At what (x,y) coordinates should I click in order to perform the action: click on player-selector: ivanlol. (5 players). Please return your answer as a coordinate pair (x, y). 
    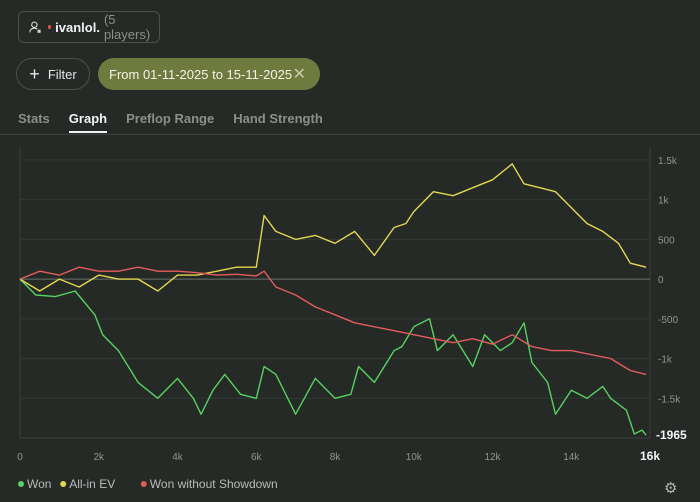
    Looking at the image, I should click on (89, 27).